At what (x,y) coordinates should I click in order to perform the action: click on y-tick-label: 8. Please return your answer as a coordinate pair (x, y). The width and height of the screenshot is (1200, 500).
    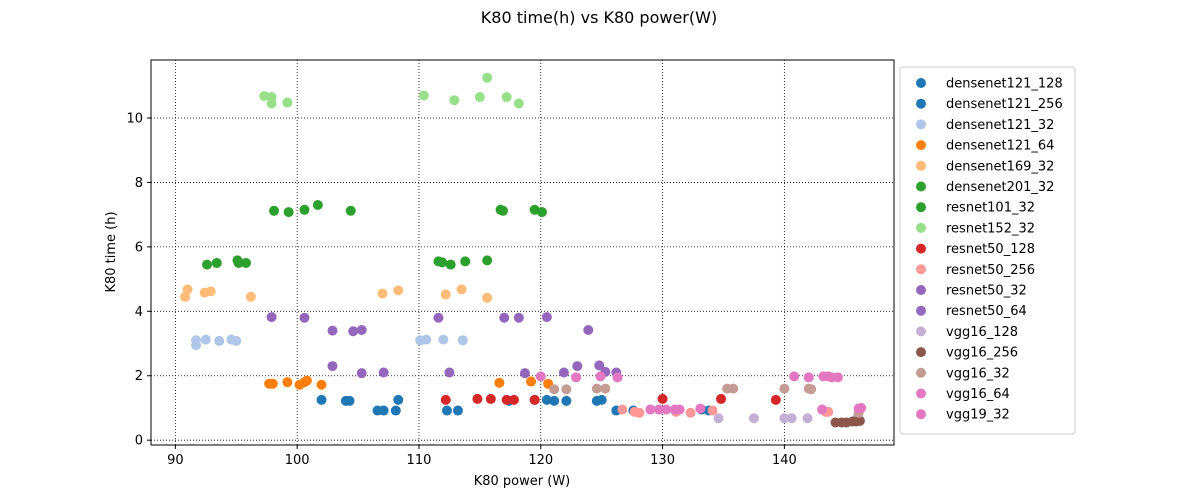
    Looking at the image, I should click on (139, 183).